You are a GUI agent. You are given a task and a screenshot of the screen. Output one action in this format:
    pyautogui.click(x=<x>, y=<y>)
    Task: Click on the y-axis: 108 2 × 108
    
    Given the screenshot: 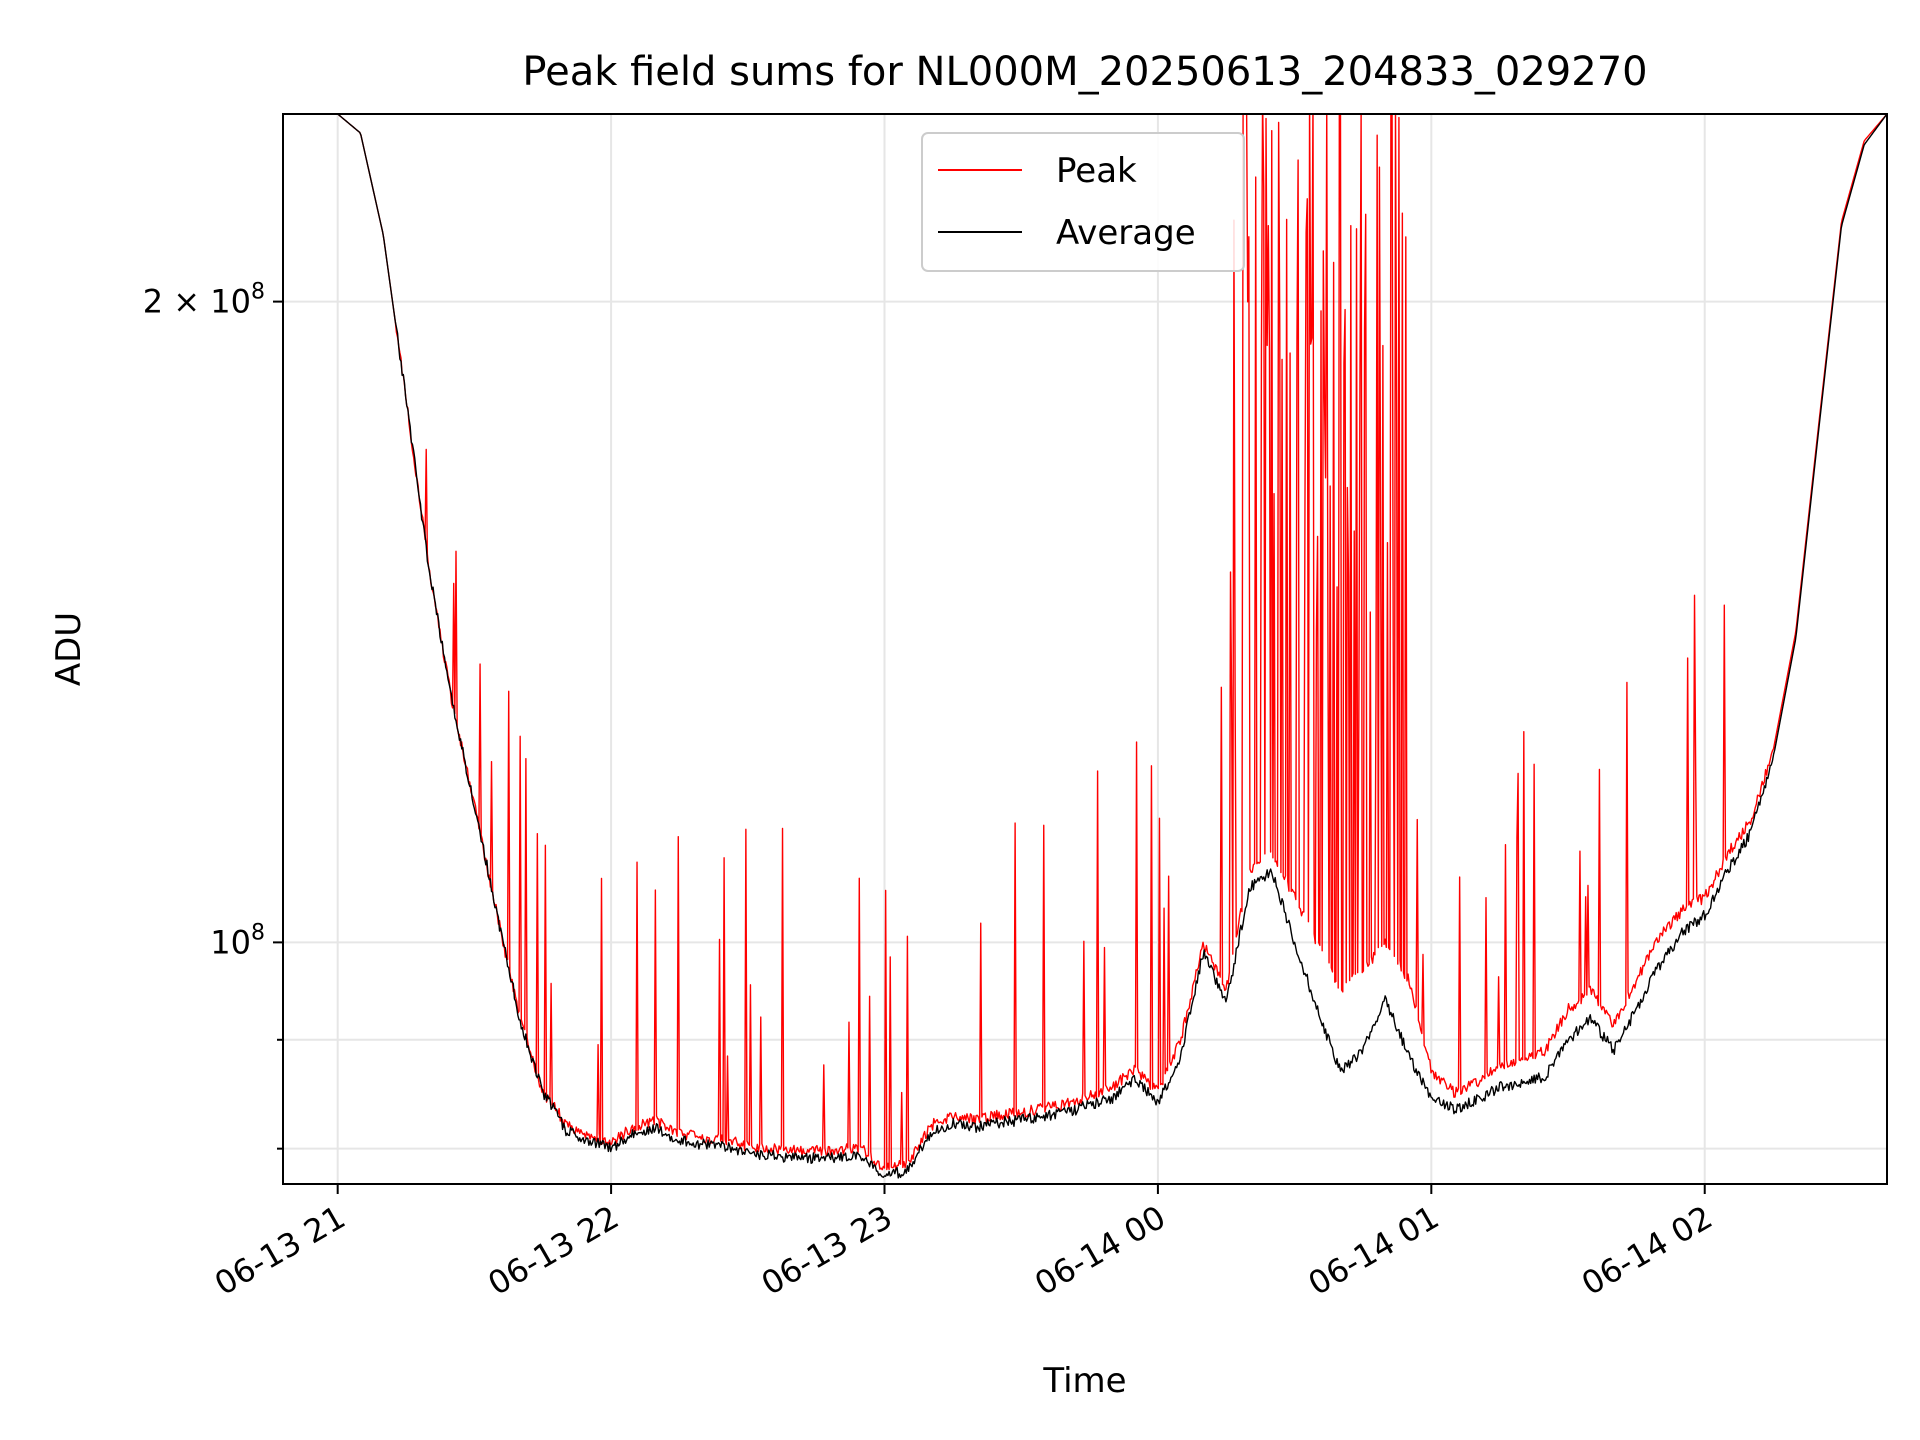 What is the action you would take?
    pyautogui.click(x=213, y=715)
    